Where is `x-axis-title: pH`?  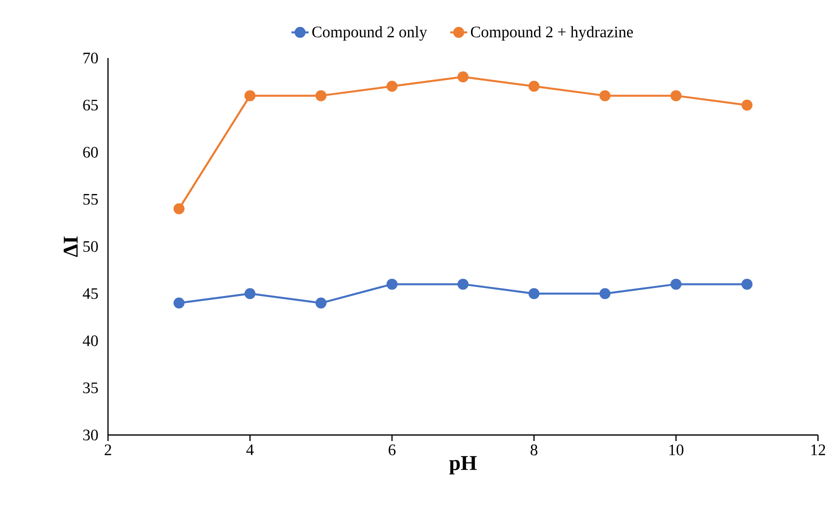
x-axis-title: pH is located at coordinates (463, 465).